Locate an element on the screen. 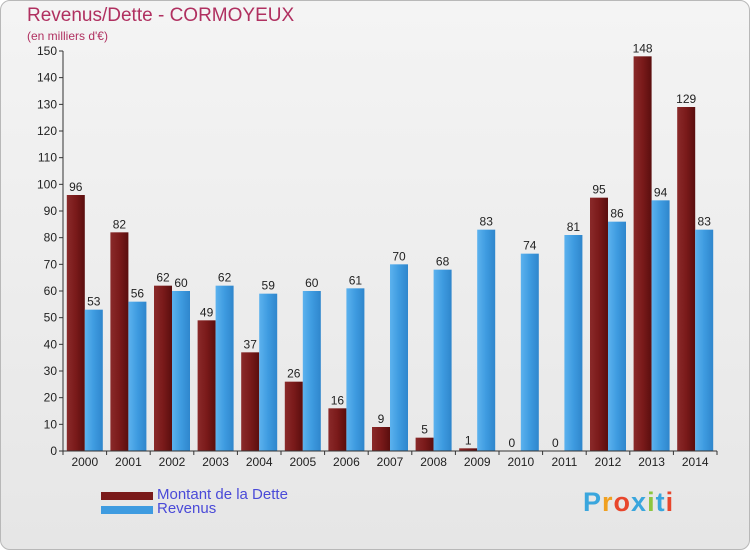 The image size is (750, 550). data-label-revenus: 70 is located at coordinates (399, 256).